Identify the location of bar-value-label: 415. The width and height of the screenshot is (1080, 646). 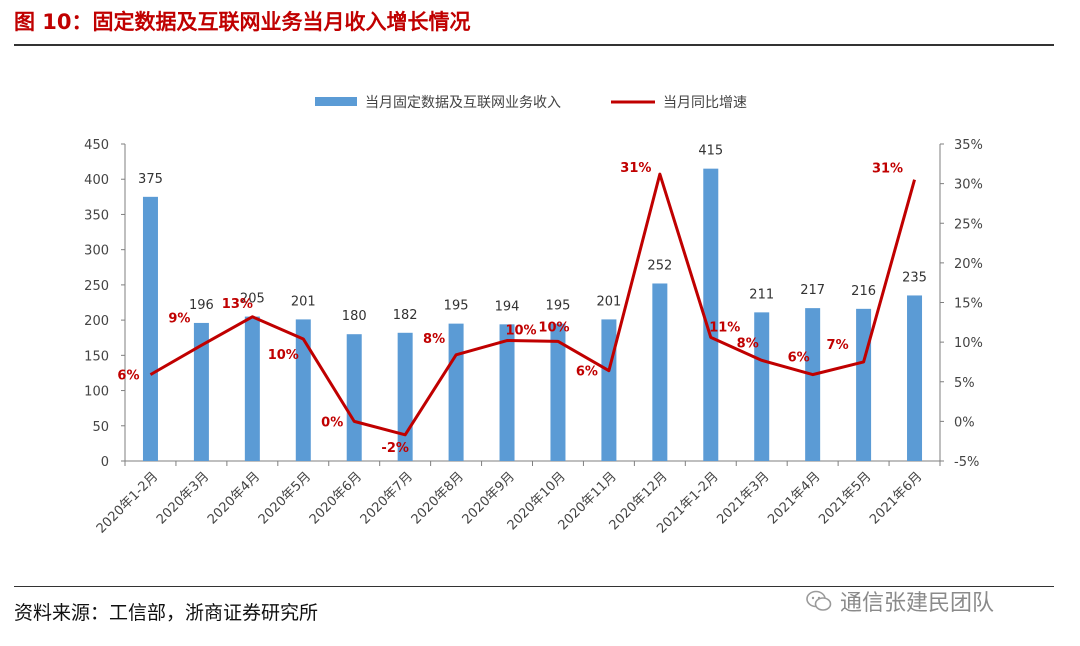
(710, 151).